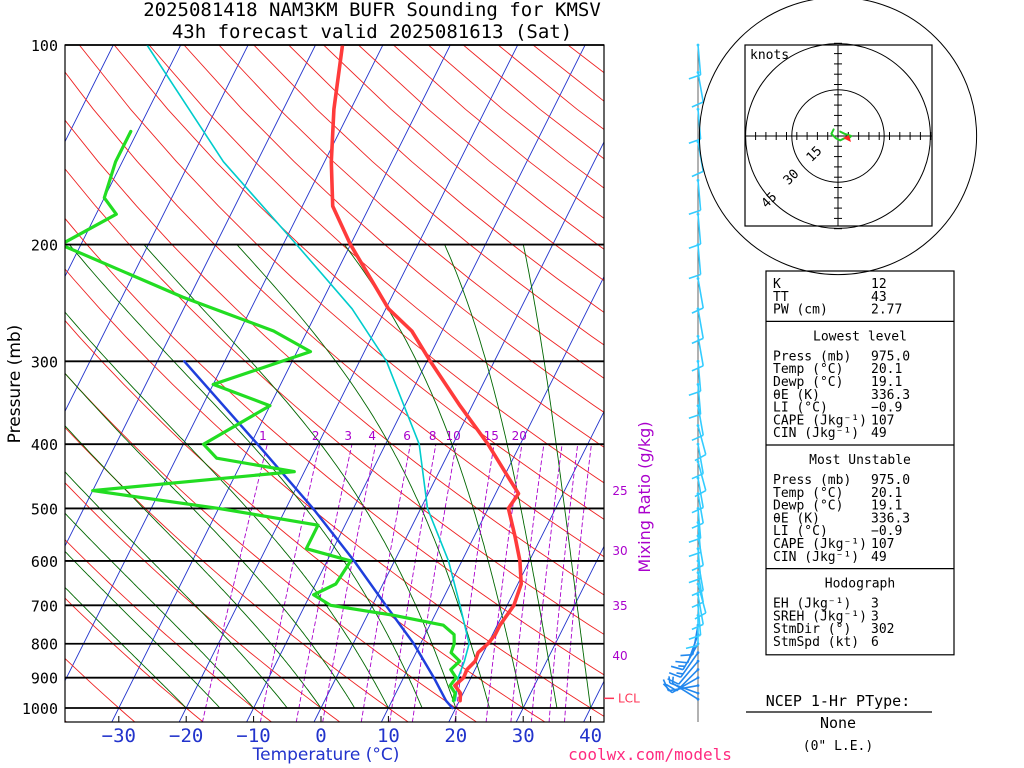 The width and height of the screenshot is (1024, 768). What do you see at coordinates (860, 584) in the screenshot?
I see `index-section-header: Hodograph` at bounding box center [860, 584].